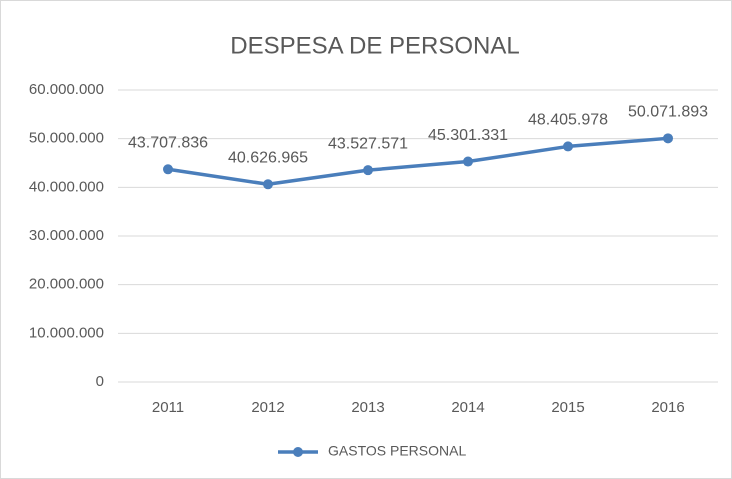 The height and width of the screenshot is (479, 732). What do you see at coordinates (268, 158) in the screenshot?
I see `data-label: 40.626.965` at bounding box center [268, 158].